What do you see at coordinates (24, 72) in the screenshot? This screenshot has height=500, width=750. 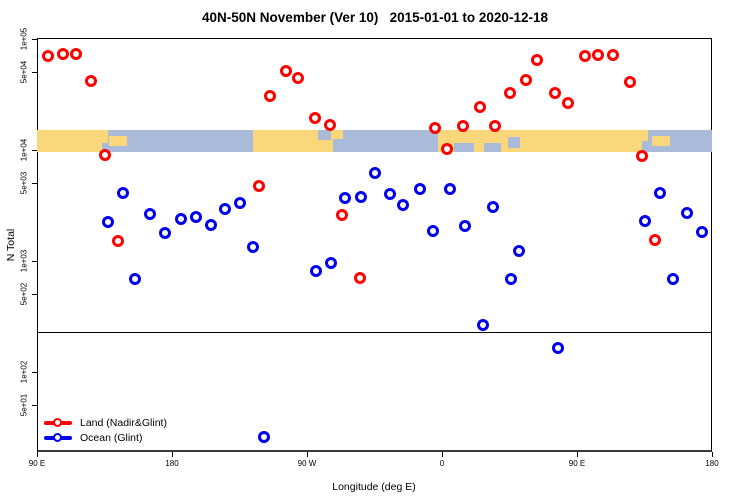 I see `y-tick-label: 5e+04` at bounding box center [24, 72].